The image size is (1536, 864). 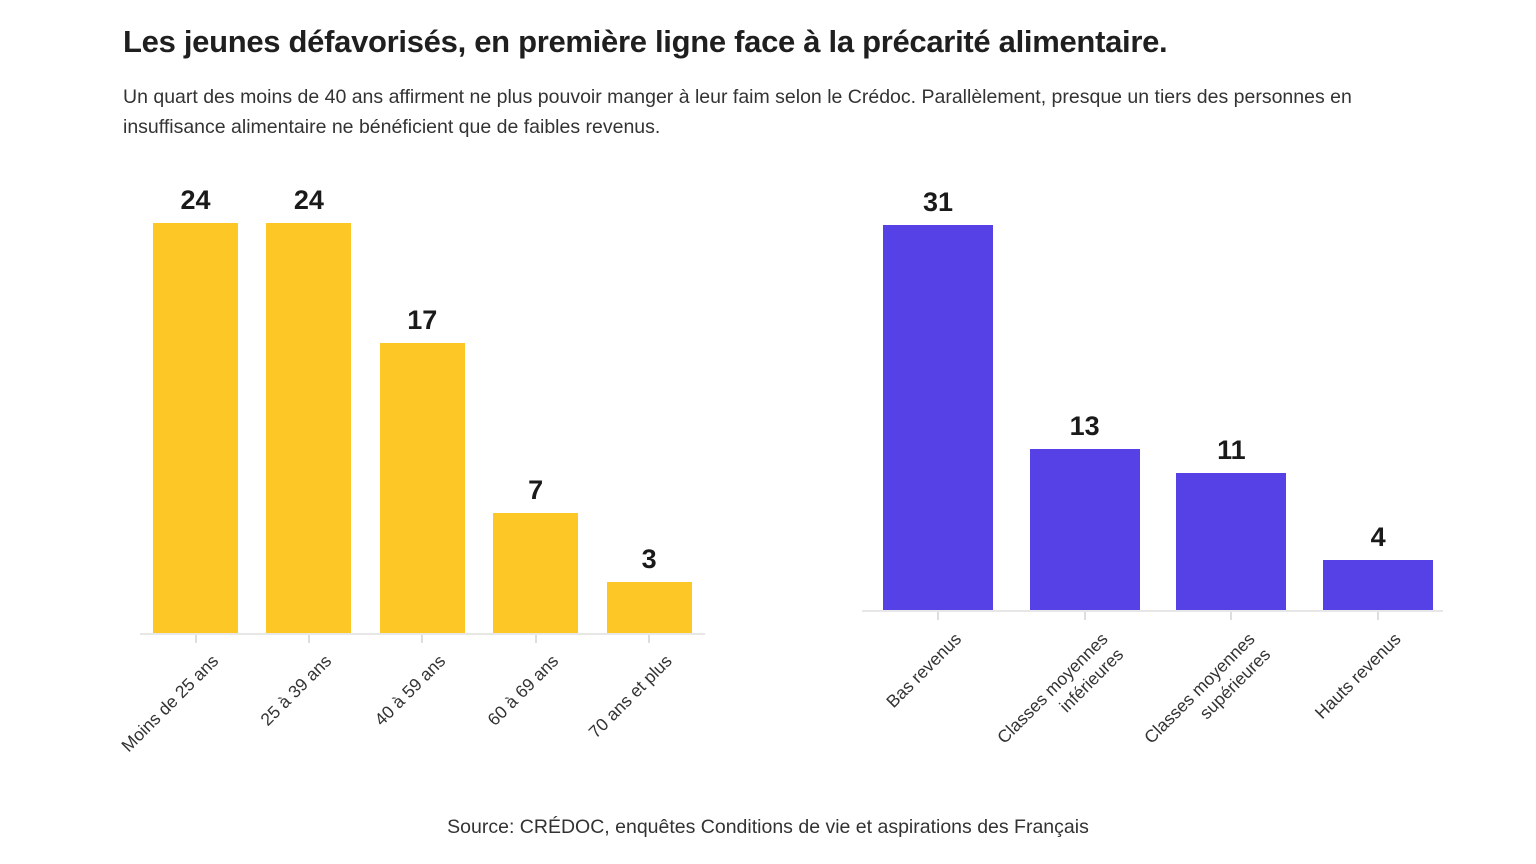 I want to click on income-chart-x-axis-line, so click(x=1152, y=611).